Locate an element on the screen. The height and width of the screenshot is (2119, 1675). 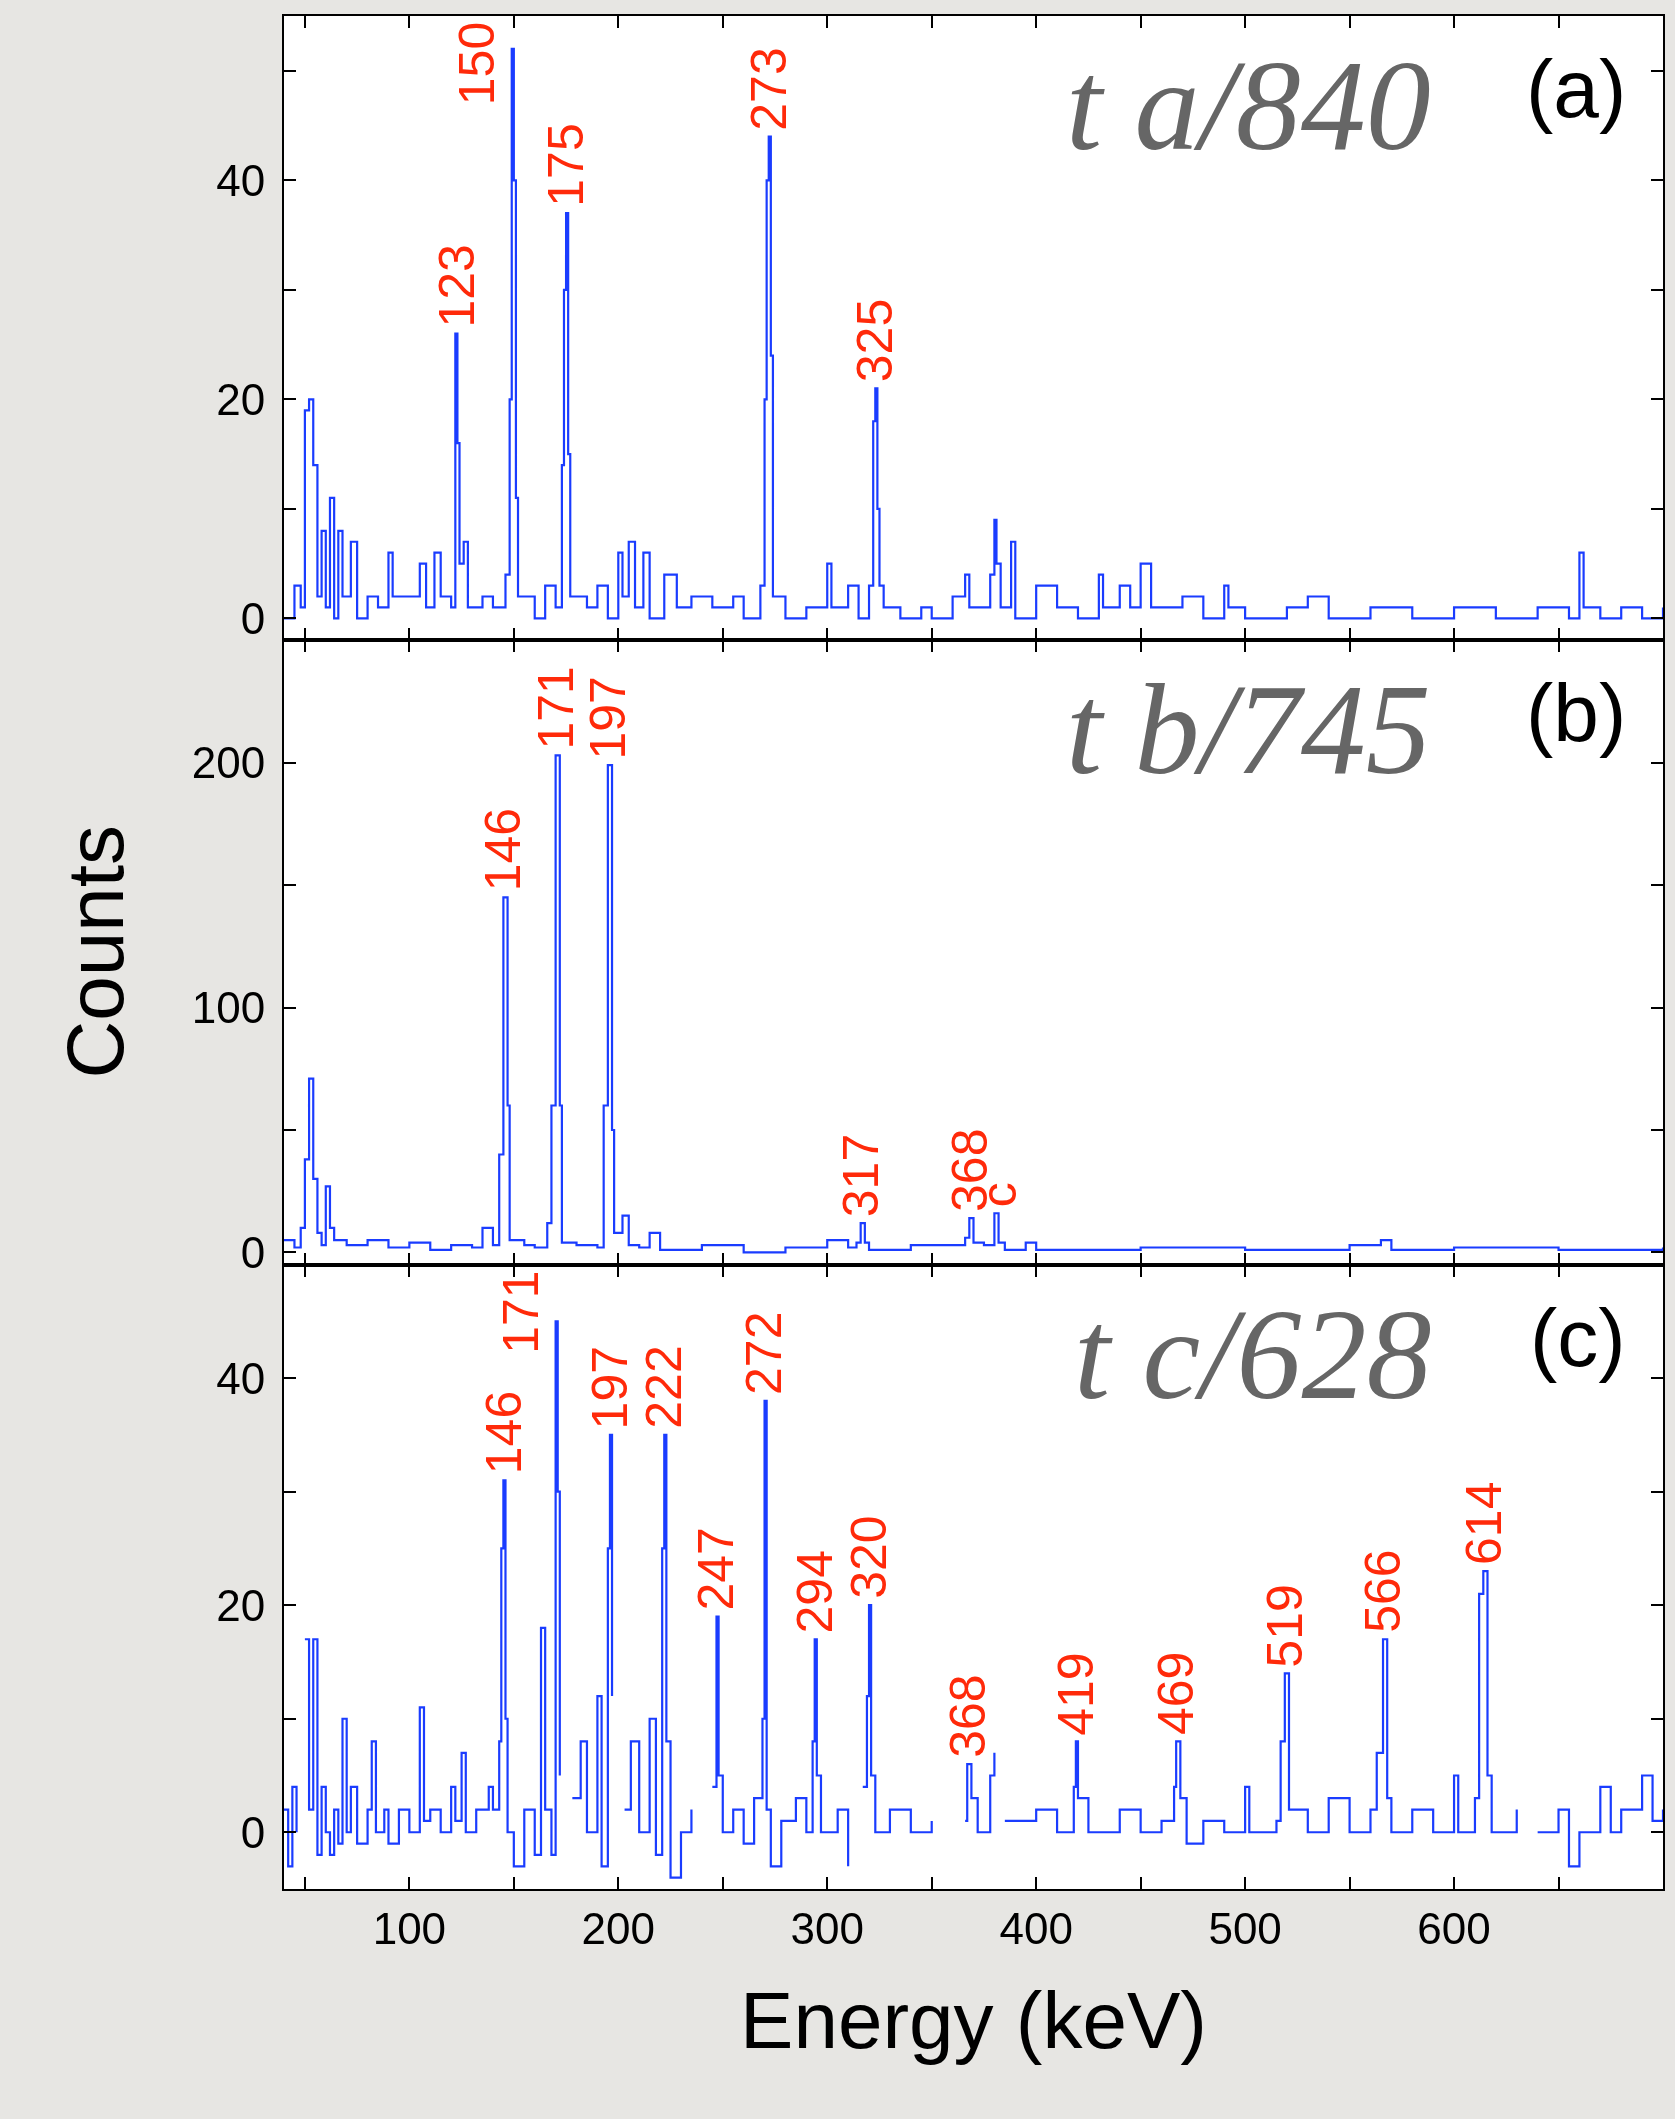
x-tick-label: 400 is located at coordinates (1036, 1928).